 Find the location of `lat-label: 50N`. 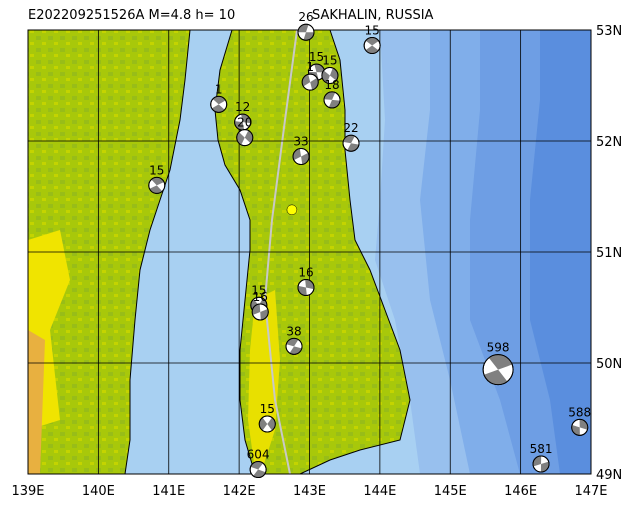

lat-label: 50N is located at coordinates (609, 364).